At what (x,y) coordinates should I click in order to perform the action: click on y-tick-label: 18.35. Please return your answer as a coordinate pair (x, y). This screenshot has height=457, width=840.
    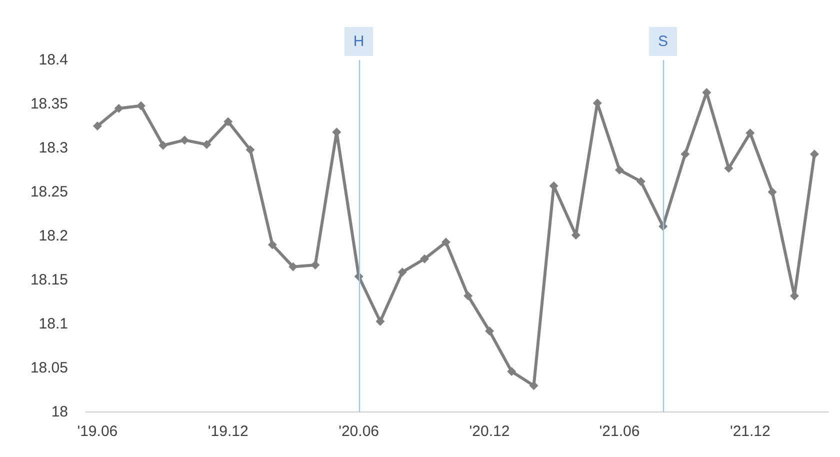
    Looking at the image, I should click on (49, 104).